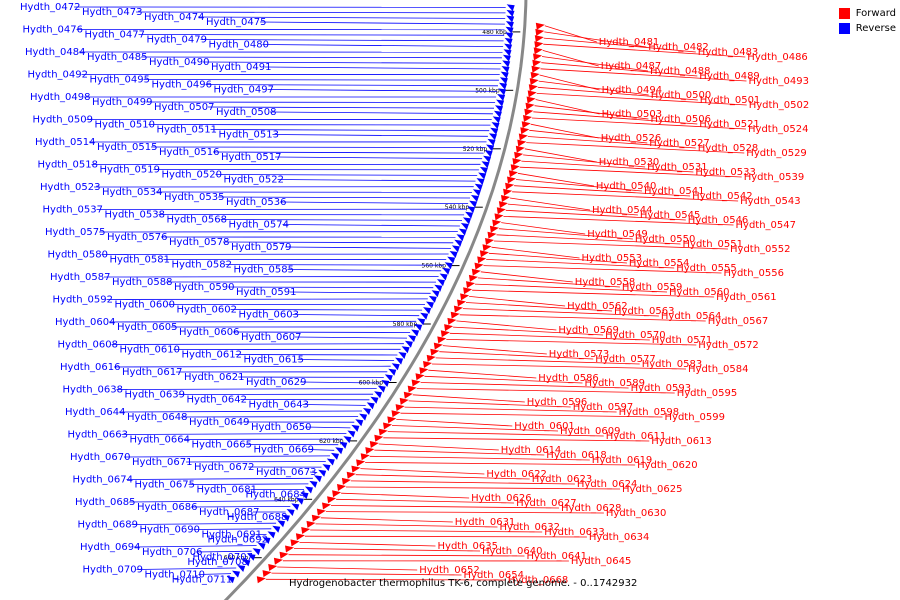 This screenshot has width=900, height=600. I want to click on forward-gene-label: Hydth_0521, so click(729, 124).